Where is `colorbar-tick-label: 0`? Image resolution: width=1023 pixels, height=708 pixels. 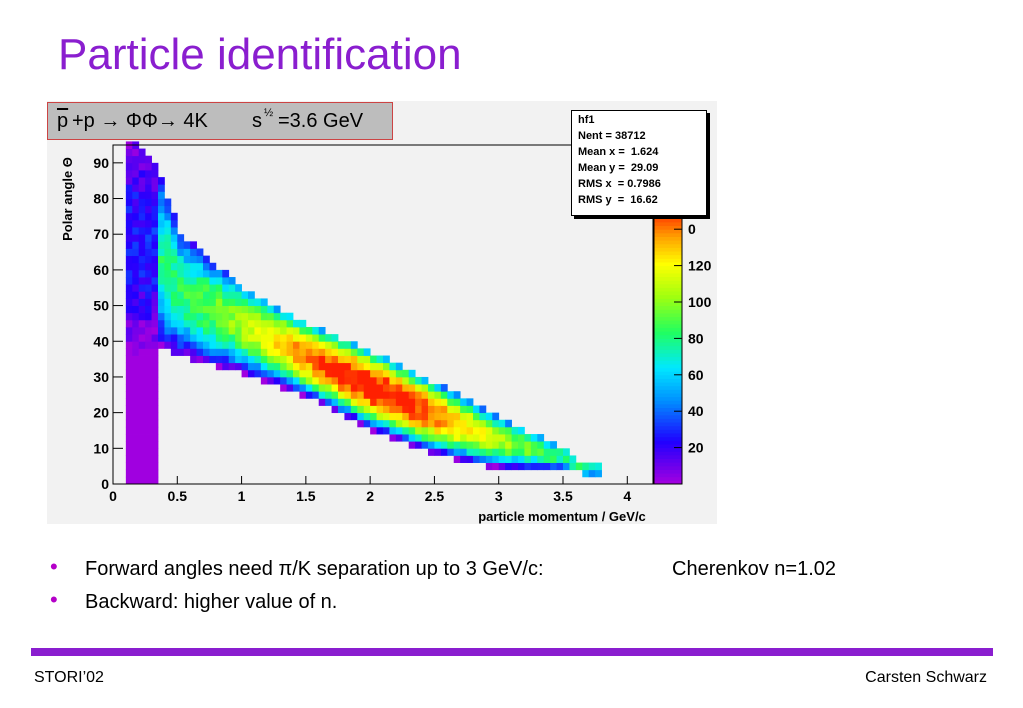
colorbar-tick-label: 0 is located at coordinates (692, 229).